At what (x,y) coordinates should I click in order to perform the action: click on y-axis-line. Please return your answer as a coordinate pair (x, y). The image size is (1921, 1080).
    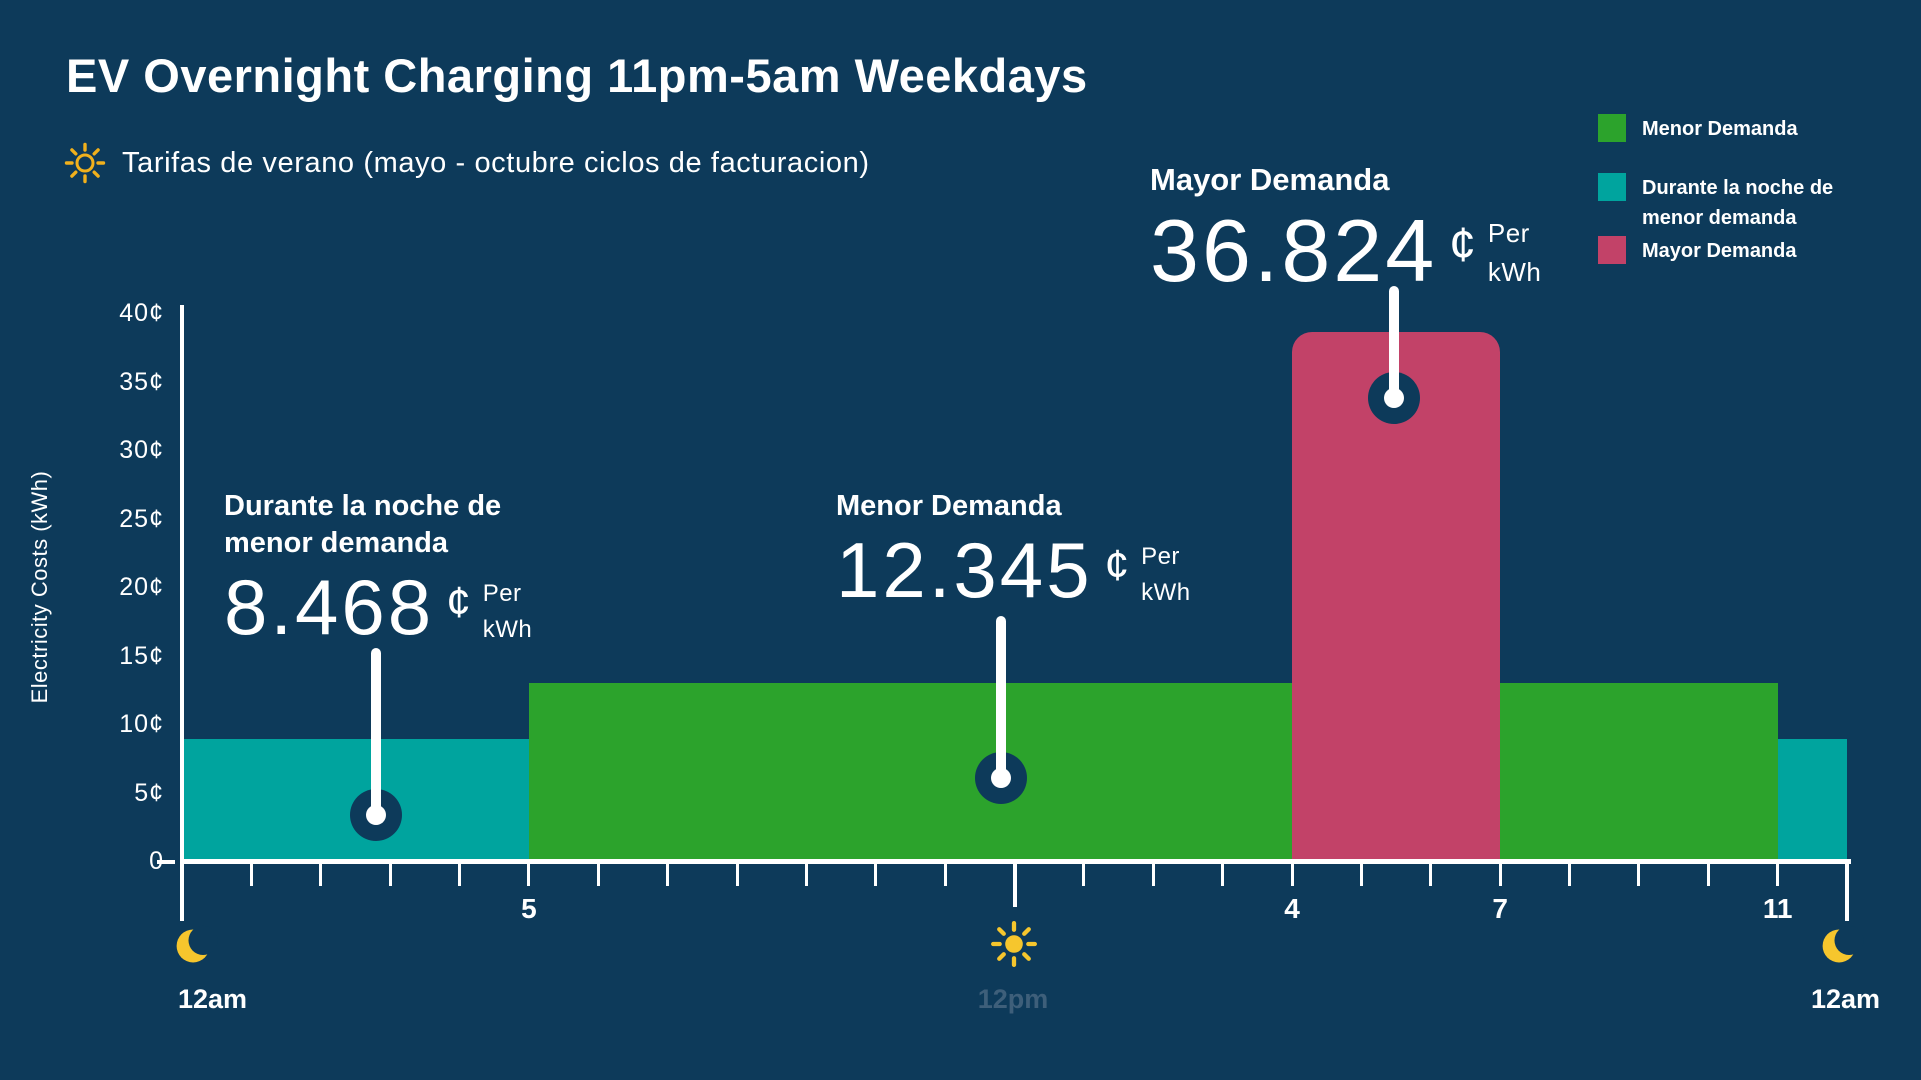
    Looking at the image, I should click on (182, 613).